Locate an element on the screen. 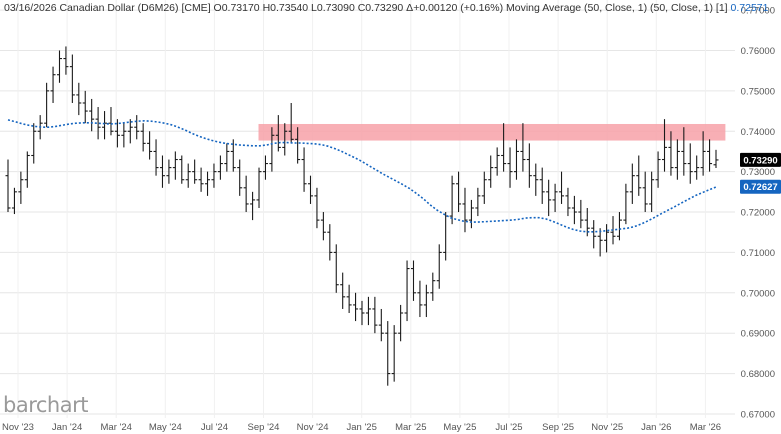  x-tick-label: Jul '25 is located at coordinates (508, 427).